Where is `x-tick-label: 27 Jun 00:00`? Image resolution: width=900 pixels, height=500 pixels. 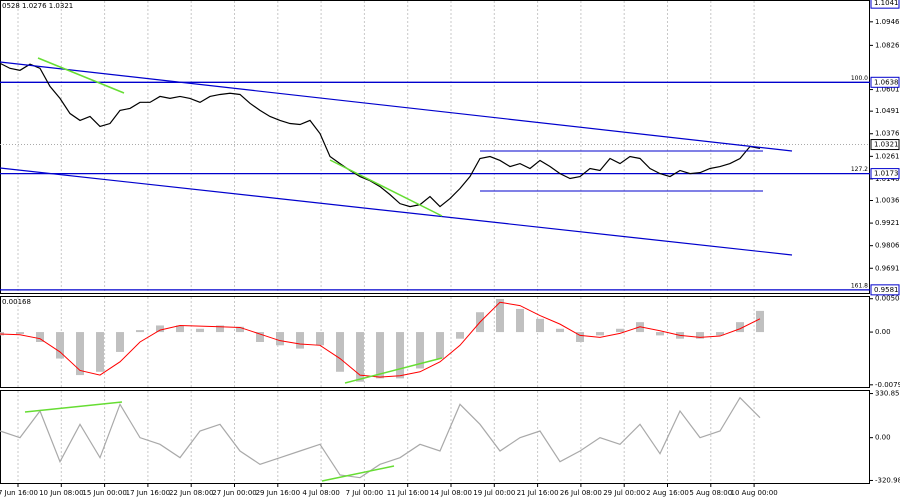 x-tick-label: 27 Jun 00:00 is located at coordinates (234, 493).